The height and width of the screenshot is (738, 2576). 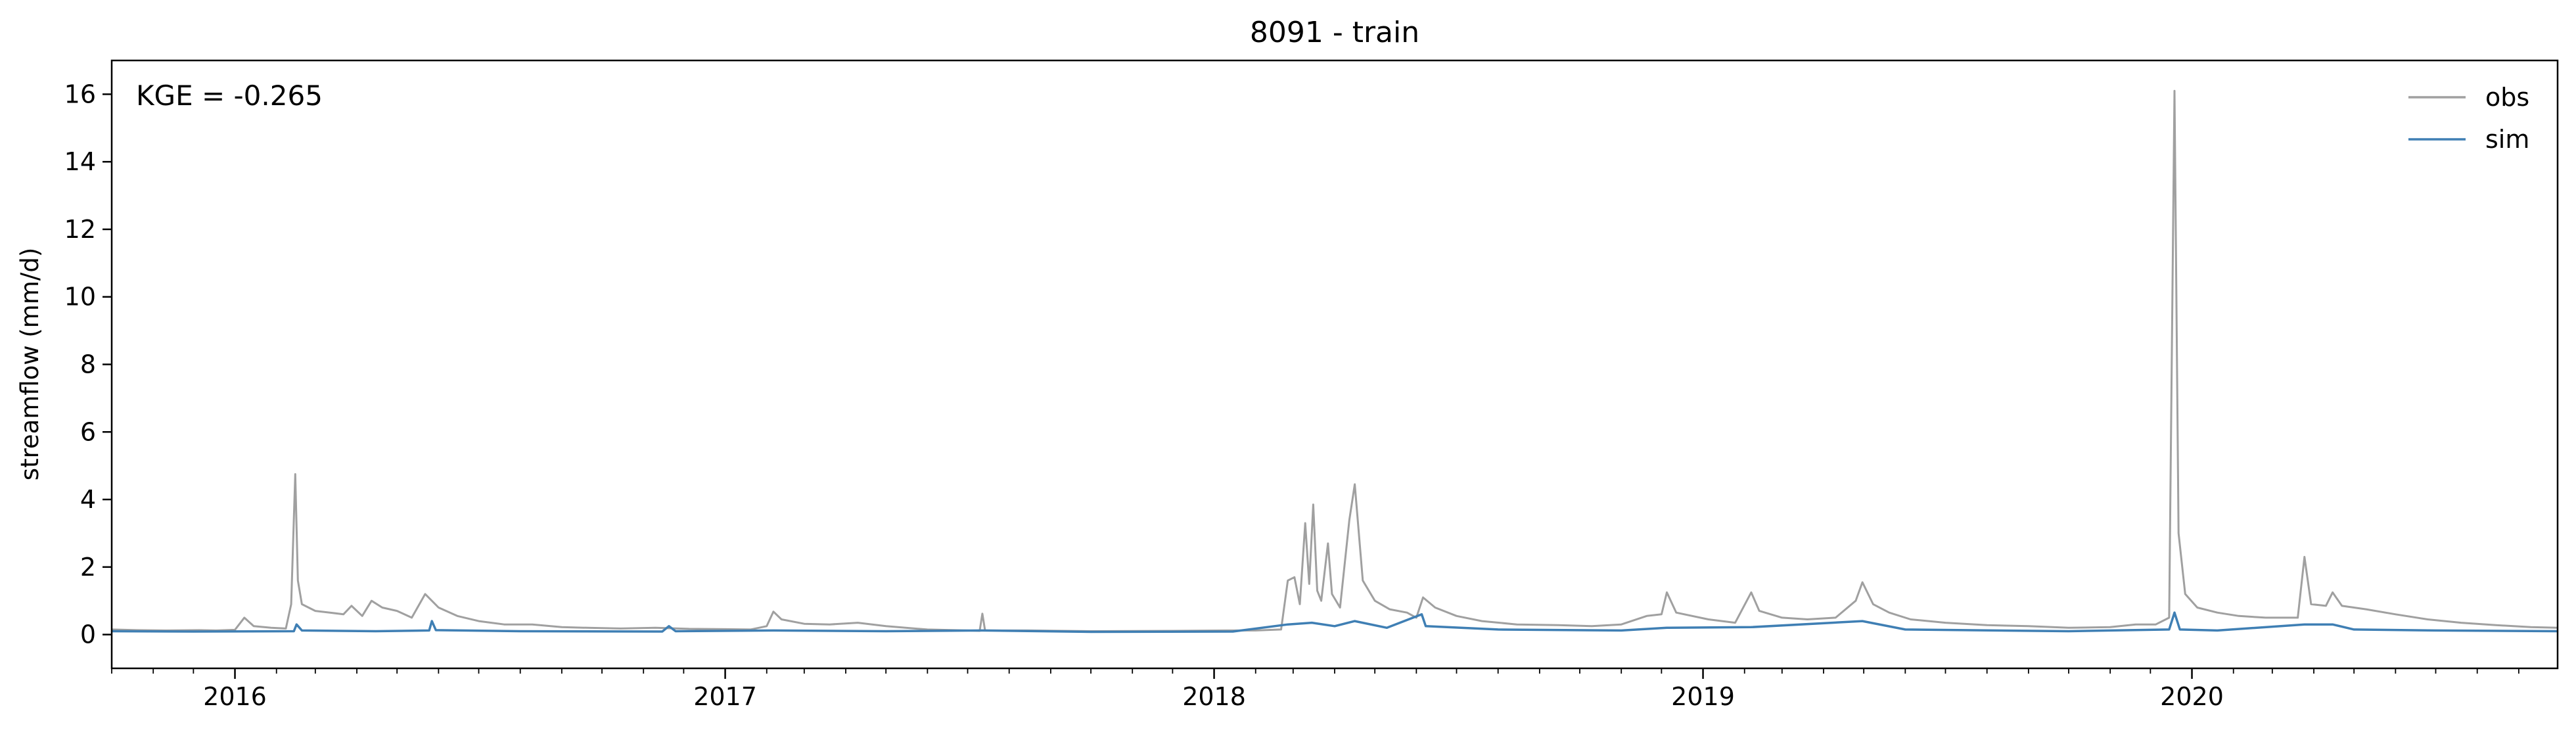 I want to click on legend-sim-label: sim, so click(x=2507, y=139).